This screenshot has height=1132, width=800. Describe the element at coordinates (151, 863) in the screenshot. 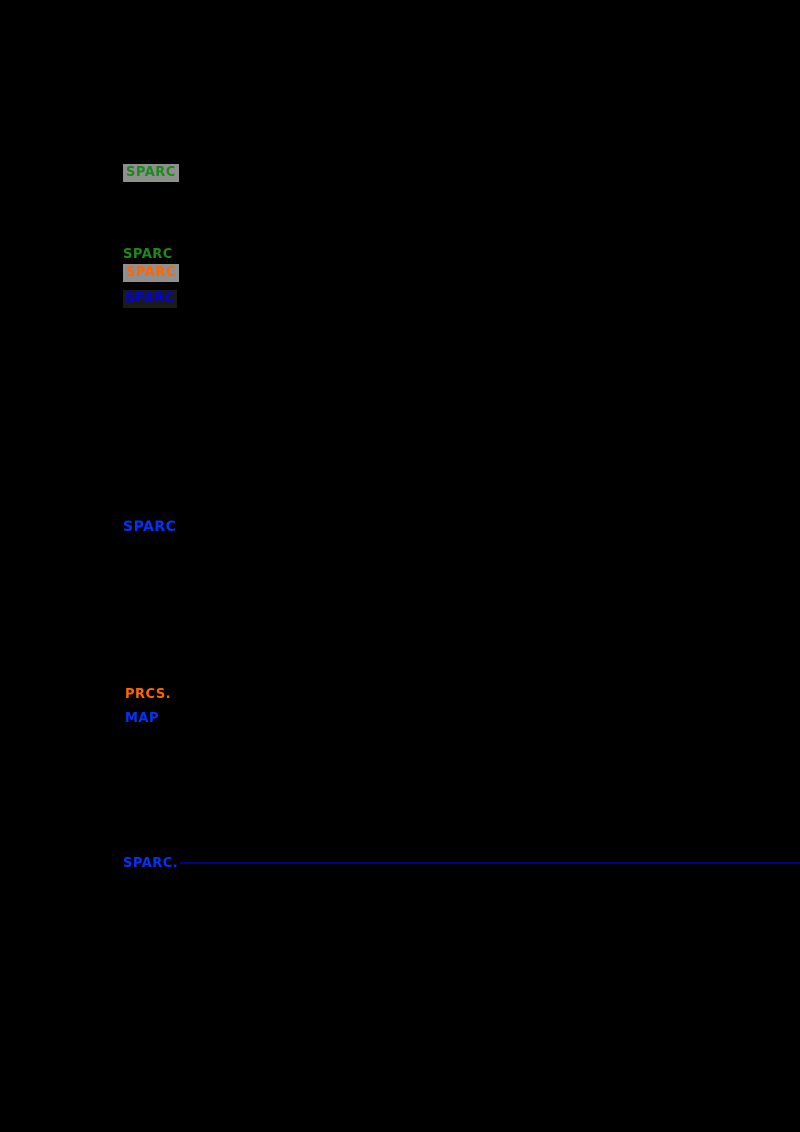

I see `link-blue-4: SPARC.` at that location.